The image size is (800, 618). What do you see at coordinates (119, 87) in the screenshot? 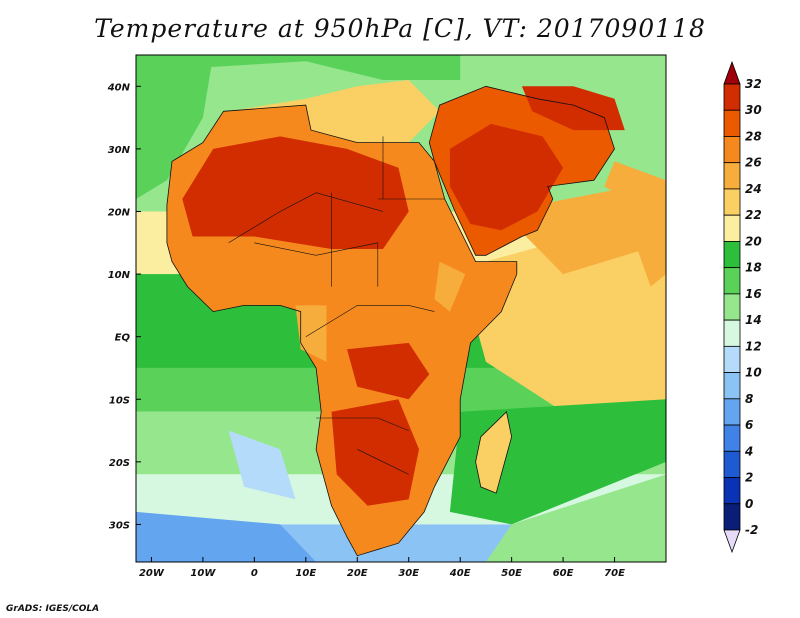
I see `lat-tick-label: 40N` at bounding box center [119, 87].